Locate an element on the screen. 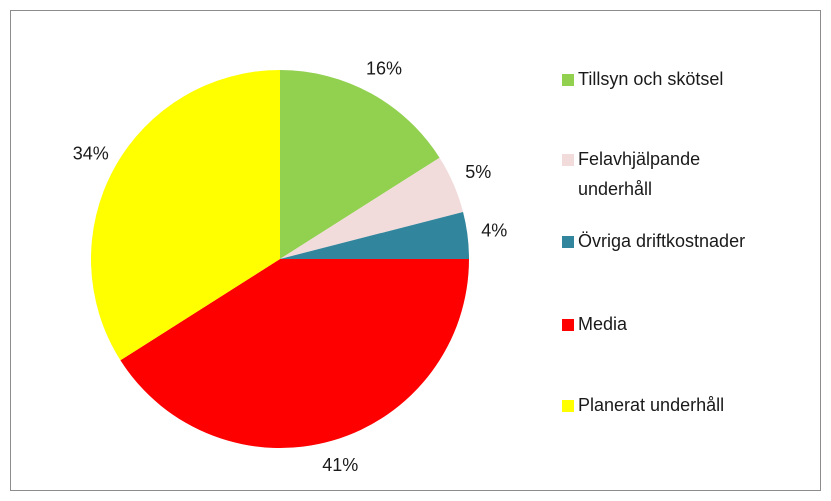 Image resolution: width=831 pixels, height=501 pixels. data-label: 16% is located at coordinates (384, 68).